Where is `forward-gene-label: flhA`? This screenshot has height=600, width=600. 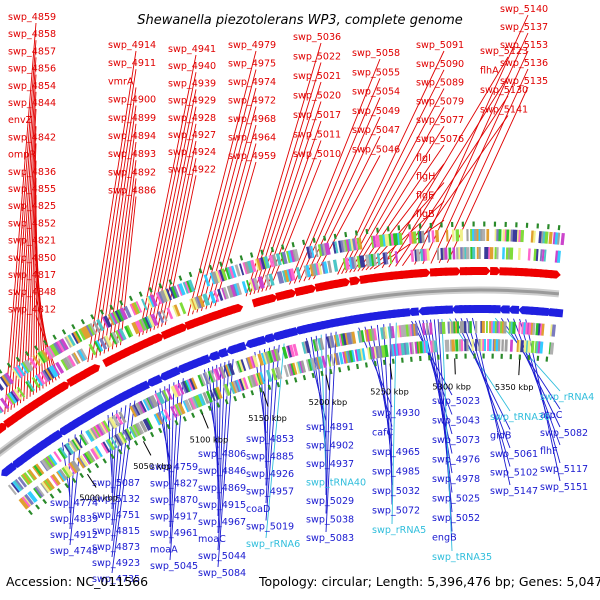 forward-gene-label: flhA is located at coordinates (489, 71).